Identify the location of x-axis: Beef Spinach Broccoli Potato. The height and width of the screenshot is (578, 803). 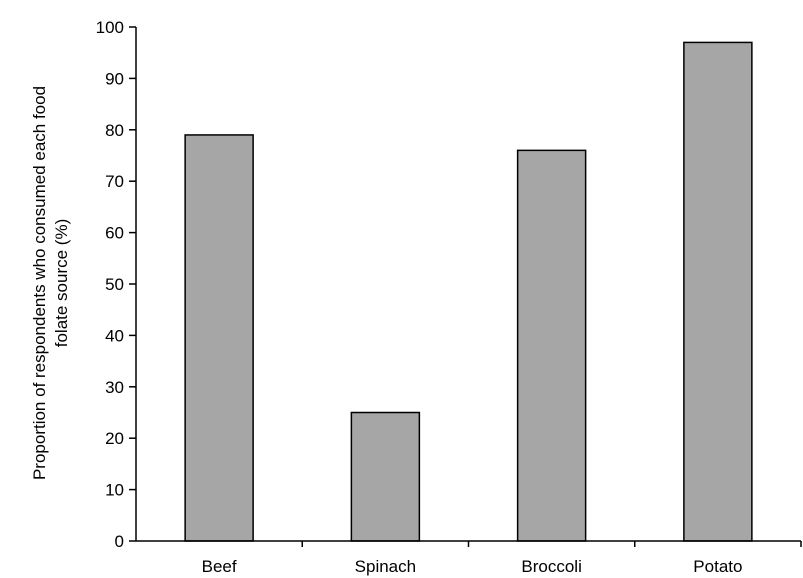
(469, 558).